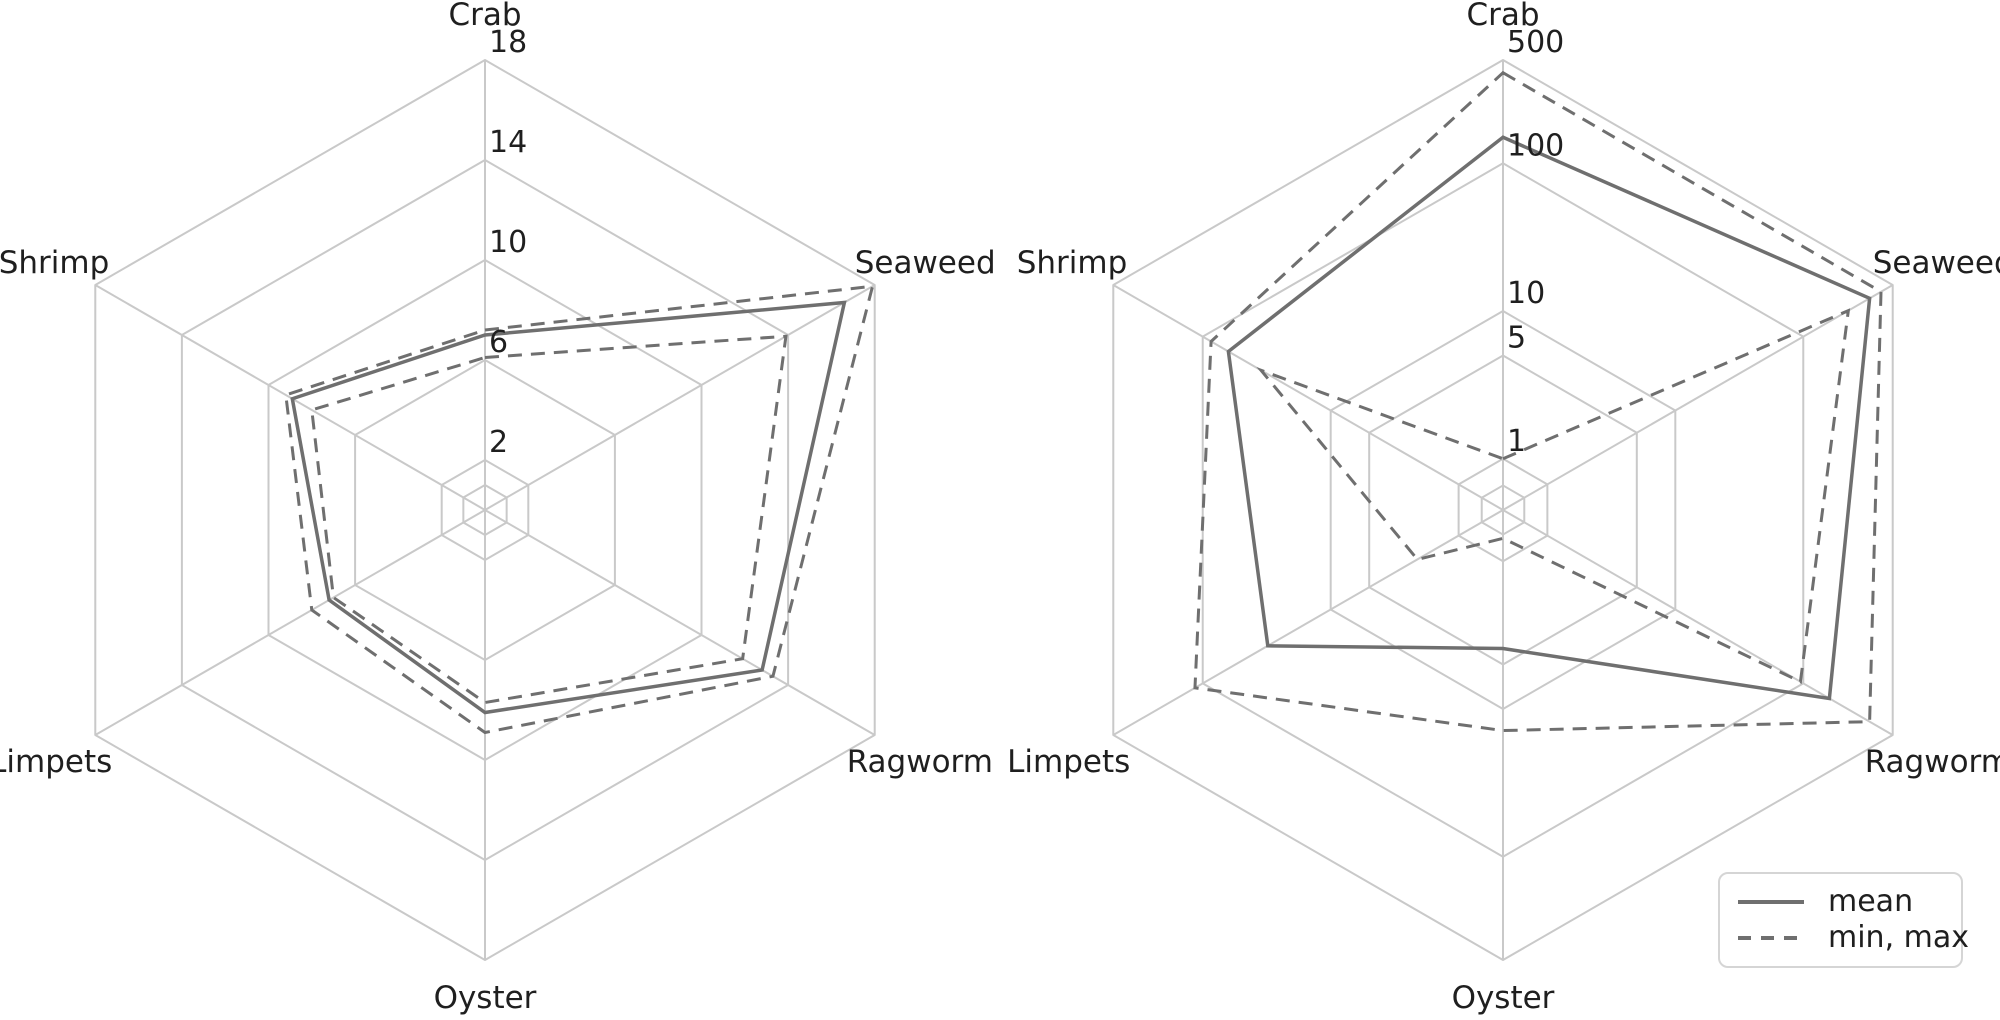  Describe the element at coordinates (1535, 42) in the screenshot. I see `tick-label: 500` at that location.